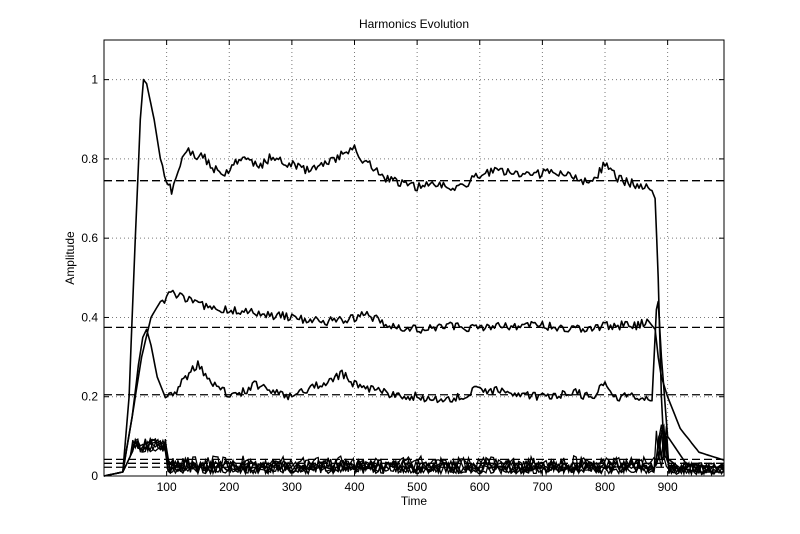  What do you see at coordinates (89, 397) in the screenshot?
I see `y-tick-label: 0.2` at bounding box center [89, 397].